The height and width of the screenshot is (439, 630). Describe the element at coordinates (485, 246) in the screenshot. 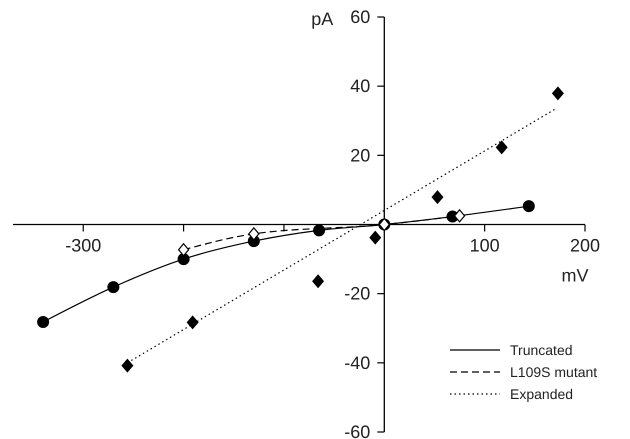

I see `x-tick-label: 100` at that location.